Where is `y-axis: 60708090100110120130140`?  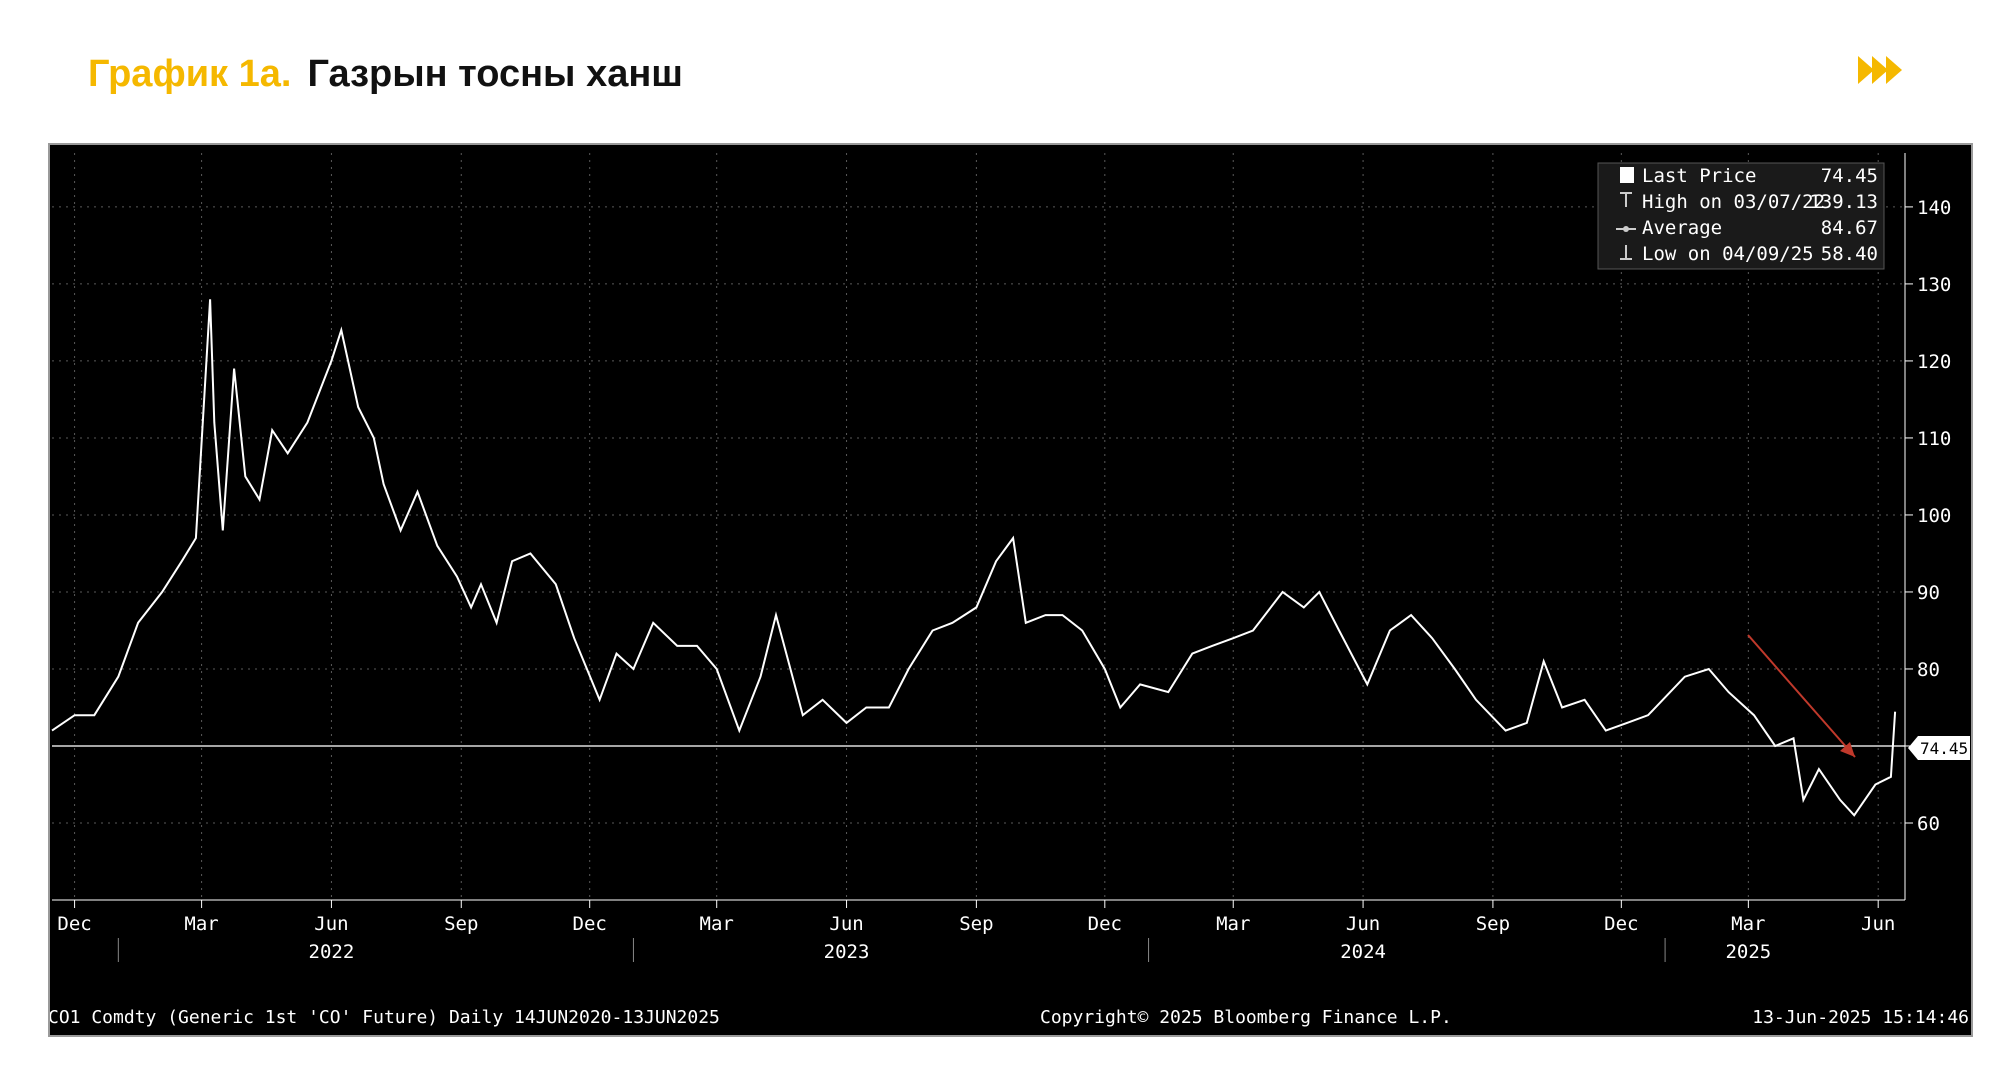
y-axis: 60708090100110120130140 is located at coordinates (1927, 526).